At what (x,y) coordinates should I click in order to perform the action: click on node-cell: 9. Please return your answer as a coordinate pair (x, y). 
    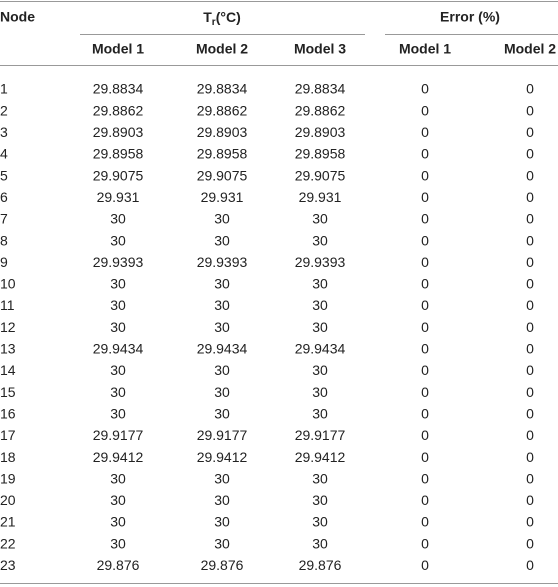
    Looking at the image, I should click on (4, 262).